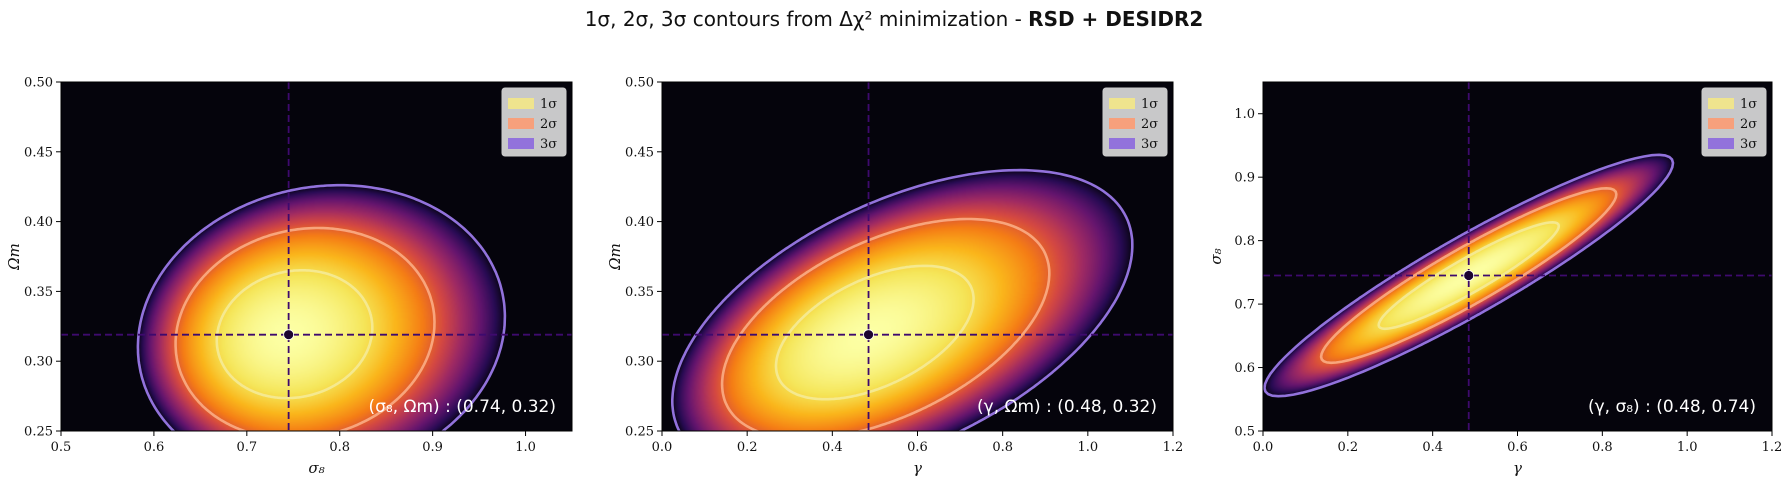 The height and width of the screenshot is (480, 1789). What do you see at coordinates (1244, 241) in the screenshot?
I see `y-tick-label: 0.8` at bounding box center [1244, 241].